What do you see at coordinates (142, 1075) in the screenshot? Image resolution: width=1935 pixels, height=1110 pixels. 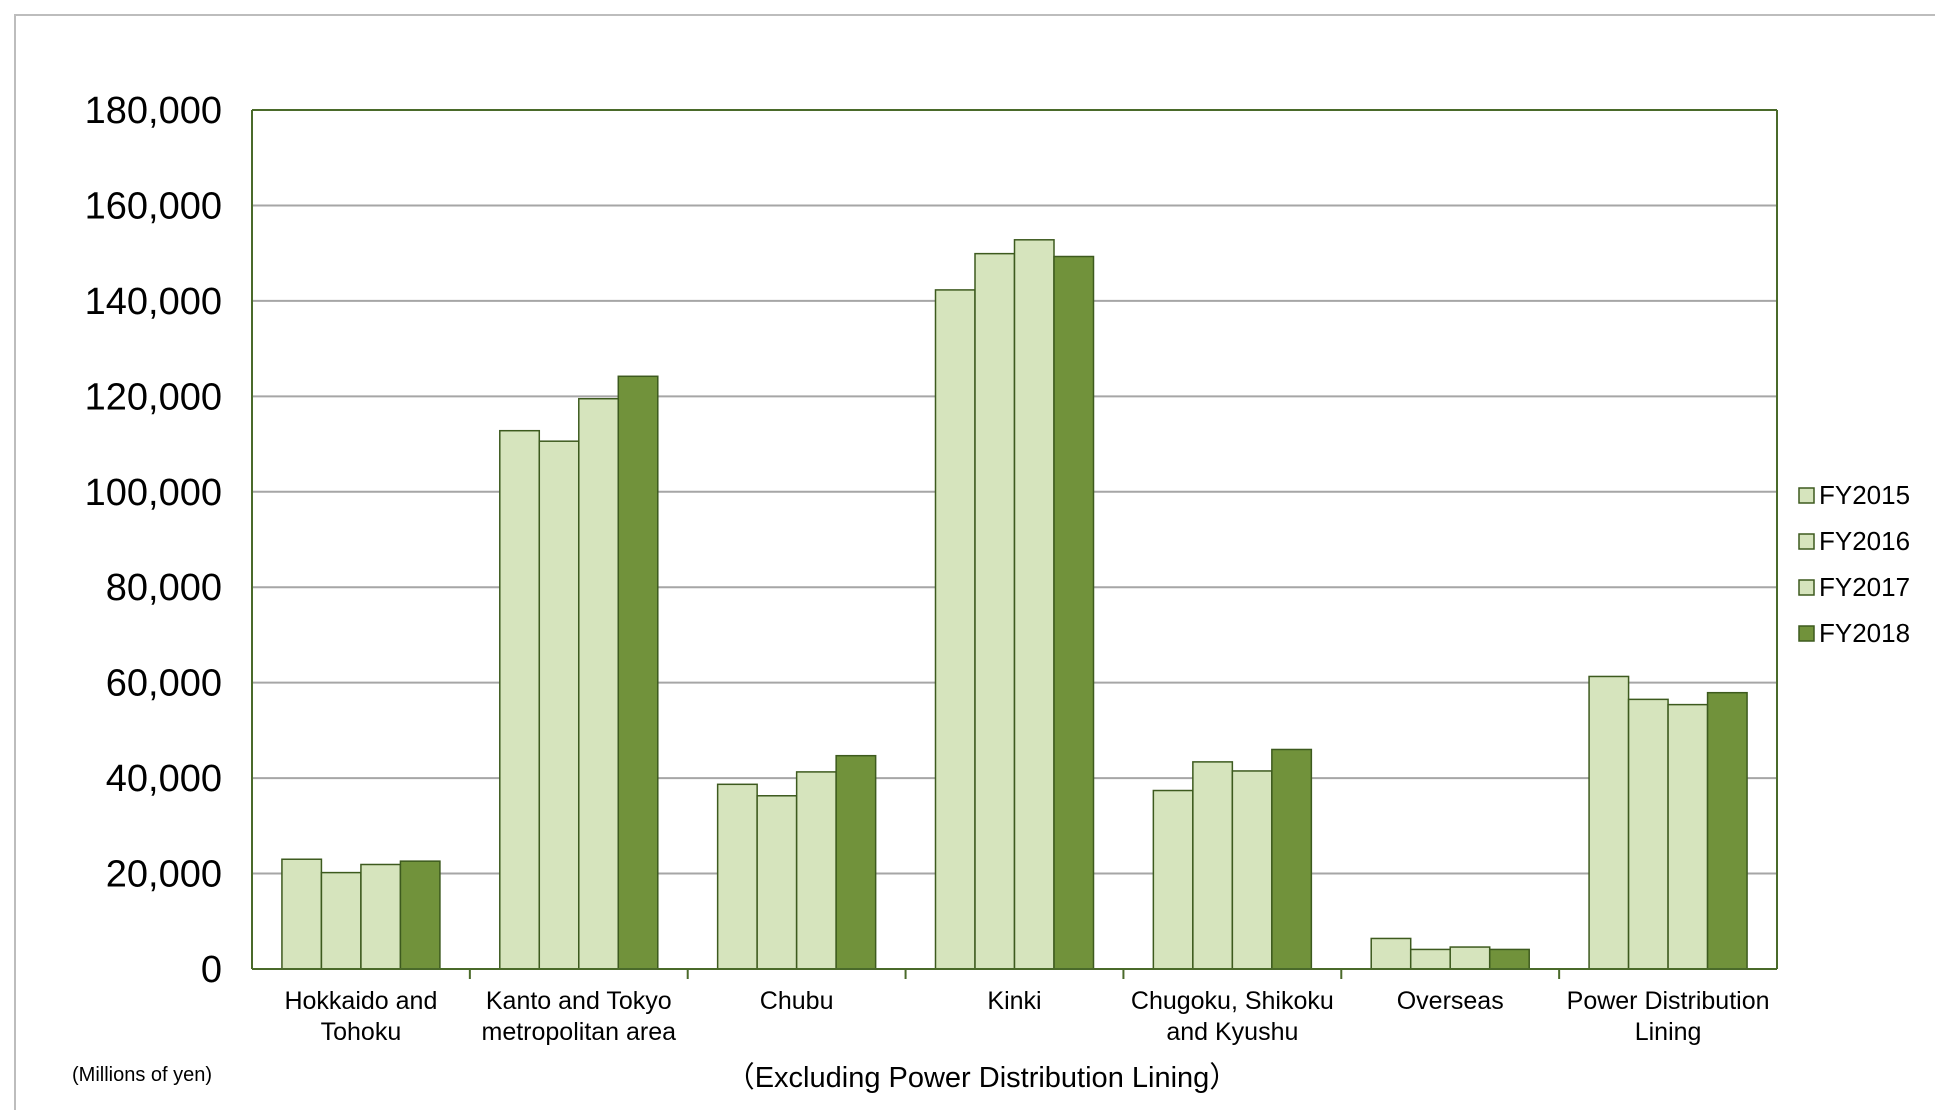 I see `units-label: (Millions of yen)` at bounding box center [142, 1075].